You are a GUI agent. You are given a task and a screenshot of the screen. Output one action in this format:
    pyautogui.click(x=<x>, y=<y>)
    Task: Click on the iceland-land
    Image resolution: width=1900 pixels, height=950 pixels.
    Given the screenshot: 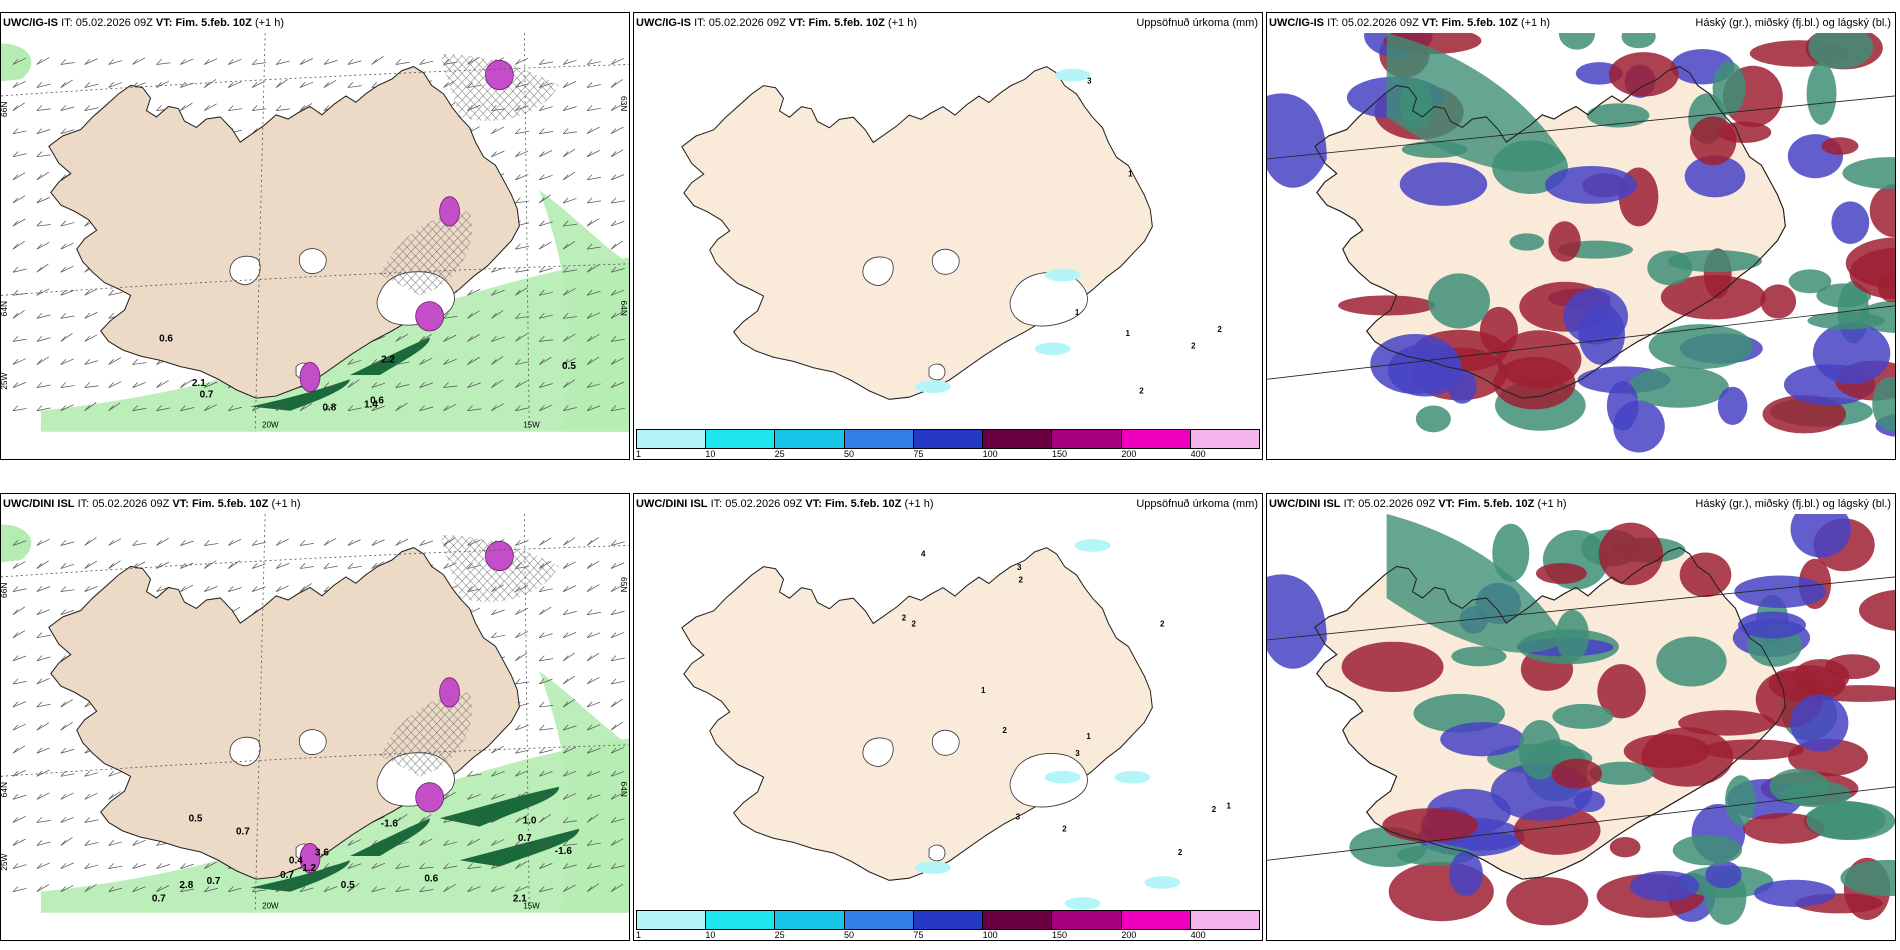 What is the action you would take?
    pyautogui.click(x=917, y=233)
    